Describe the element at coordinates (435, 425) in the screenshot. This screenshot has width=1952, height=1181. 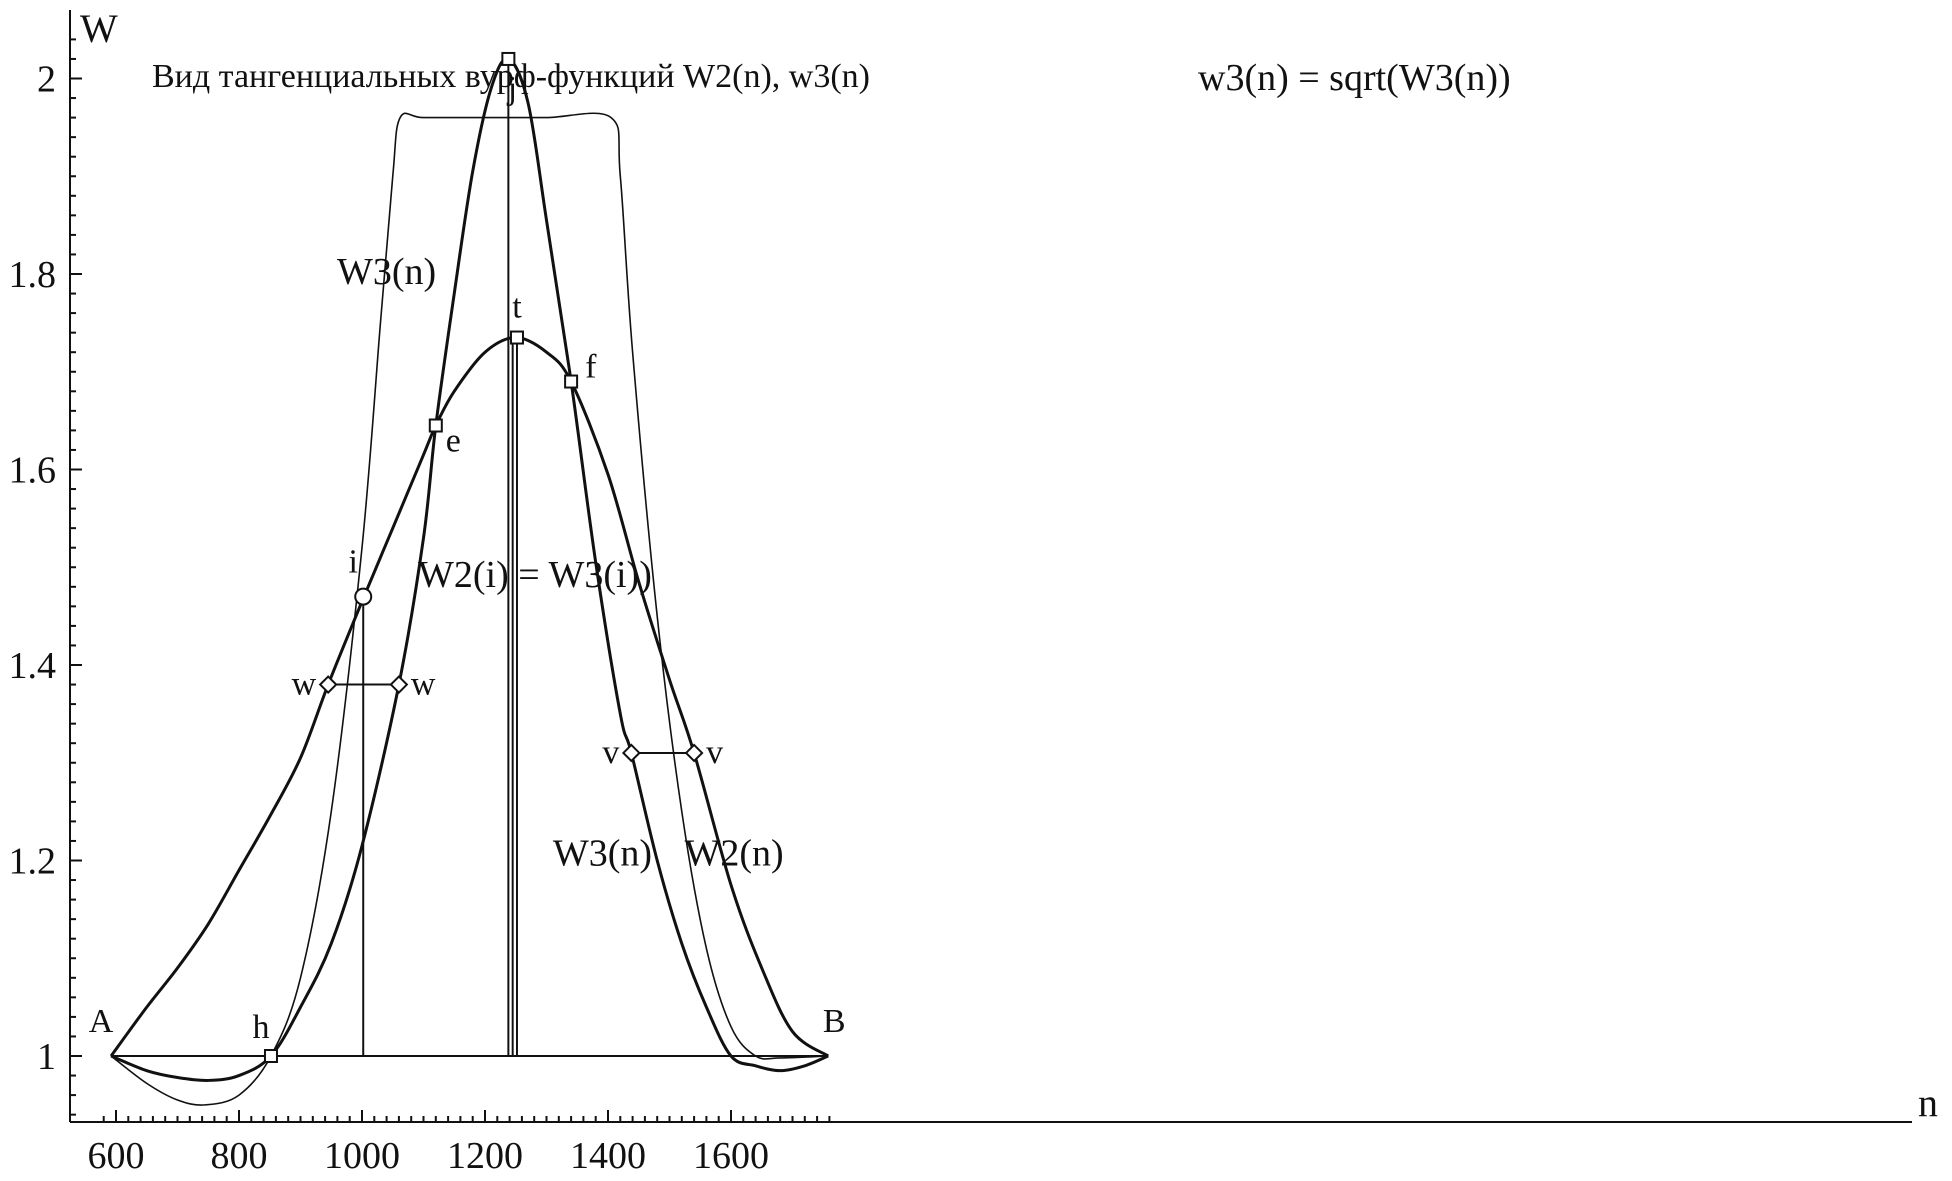
I see `point-e-marker` at that location.